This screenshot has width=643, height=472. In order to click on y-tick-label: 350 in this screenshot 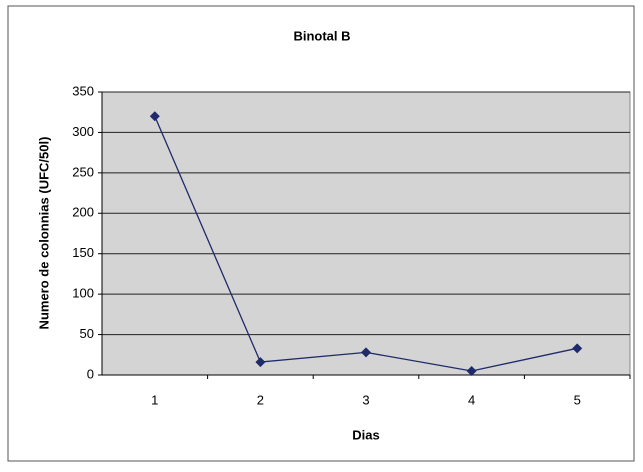, I will do `click(83, 90)`.